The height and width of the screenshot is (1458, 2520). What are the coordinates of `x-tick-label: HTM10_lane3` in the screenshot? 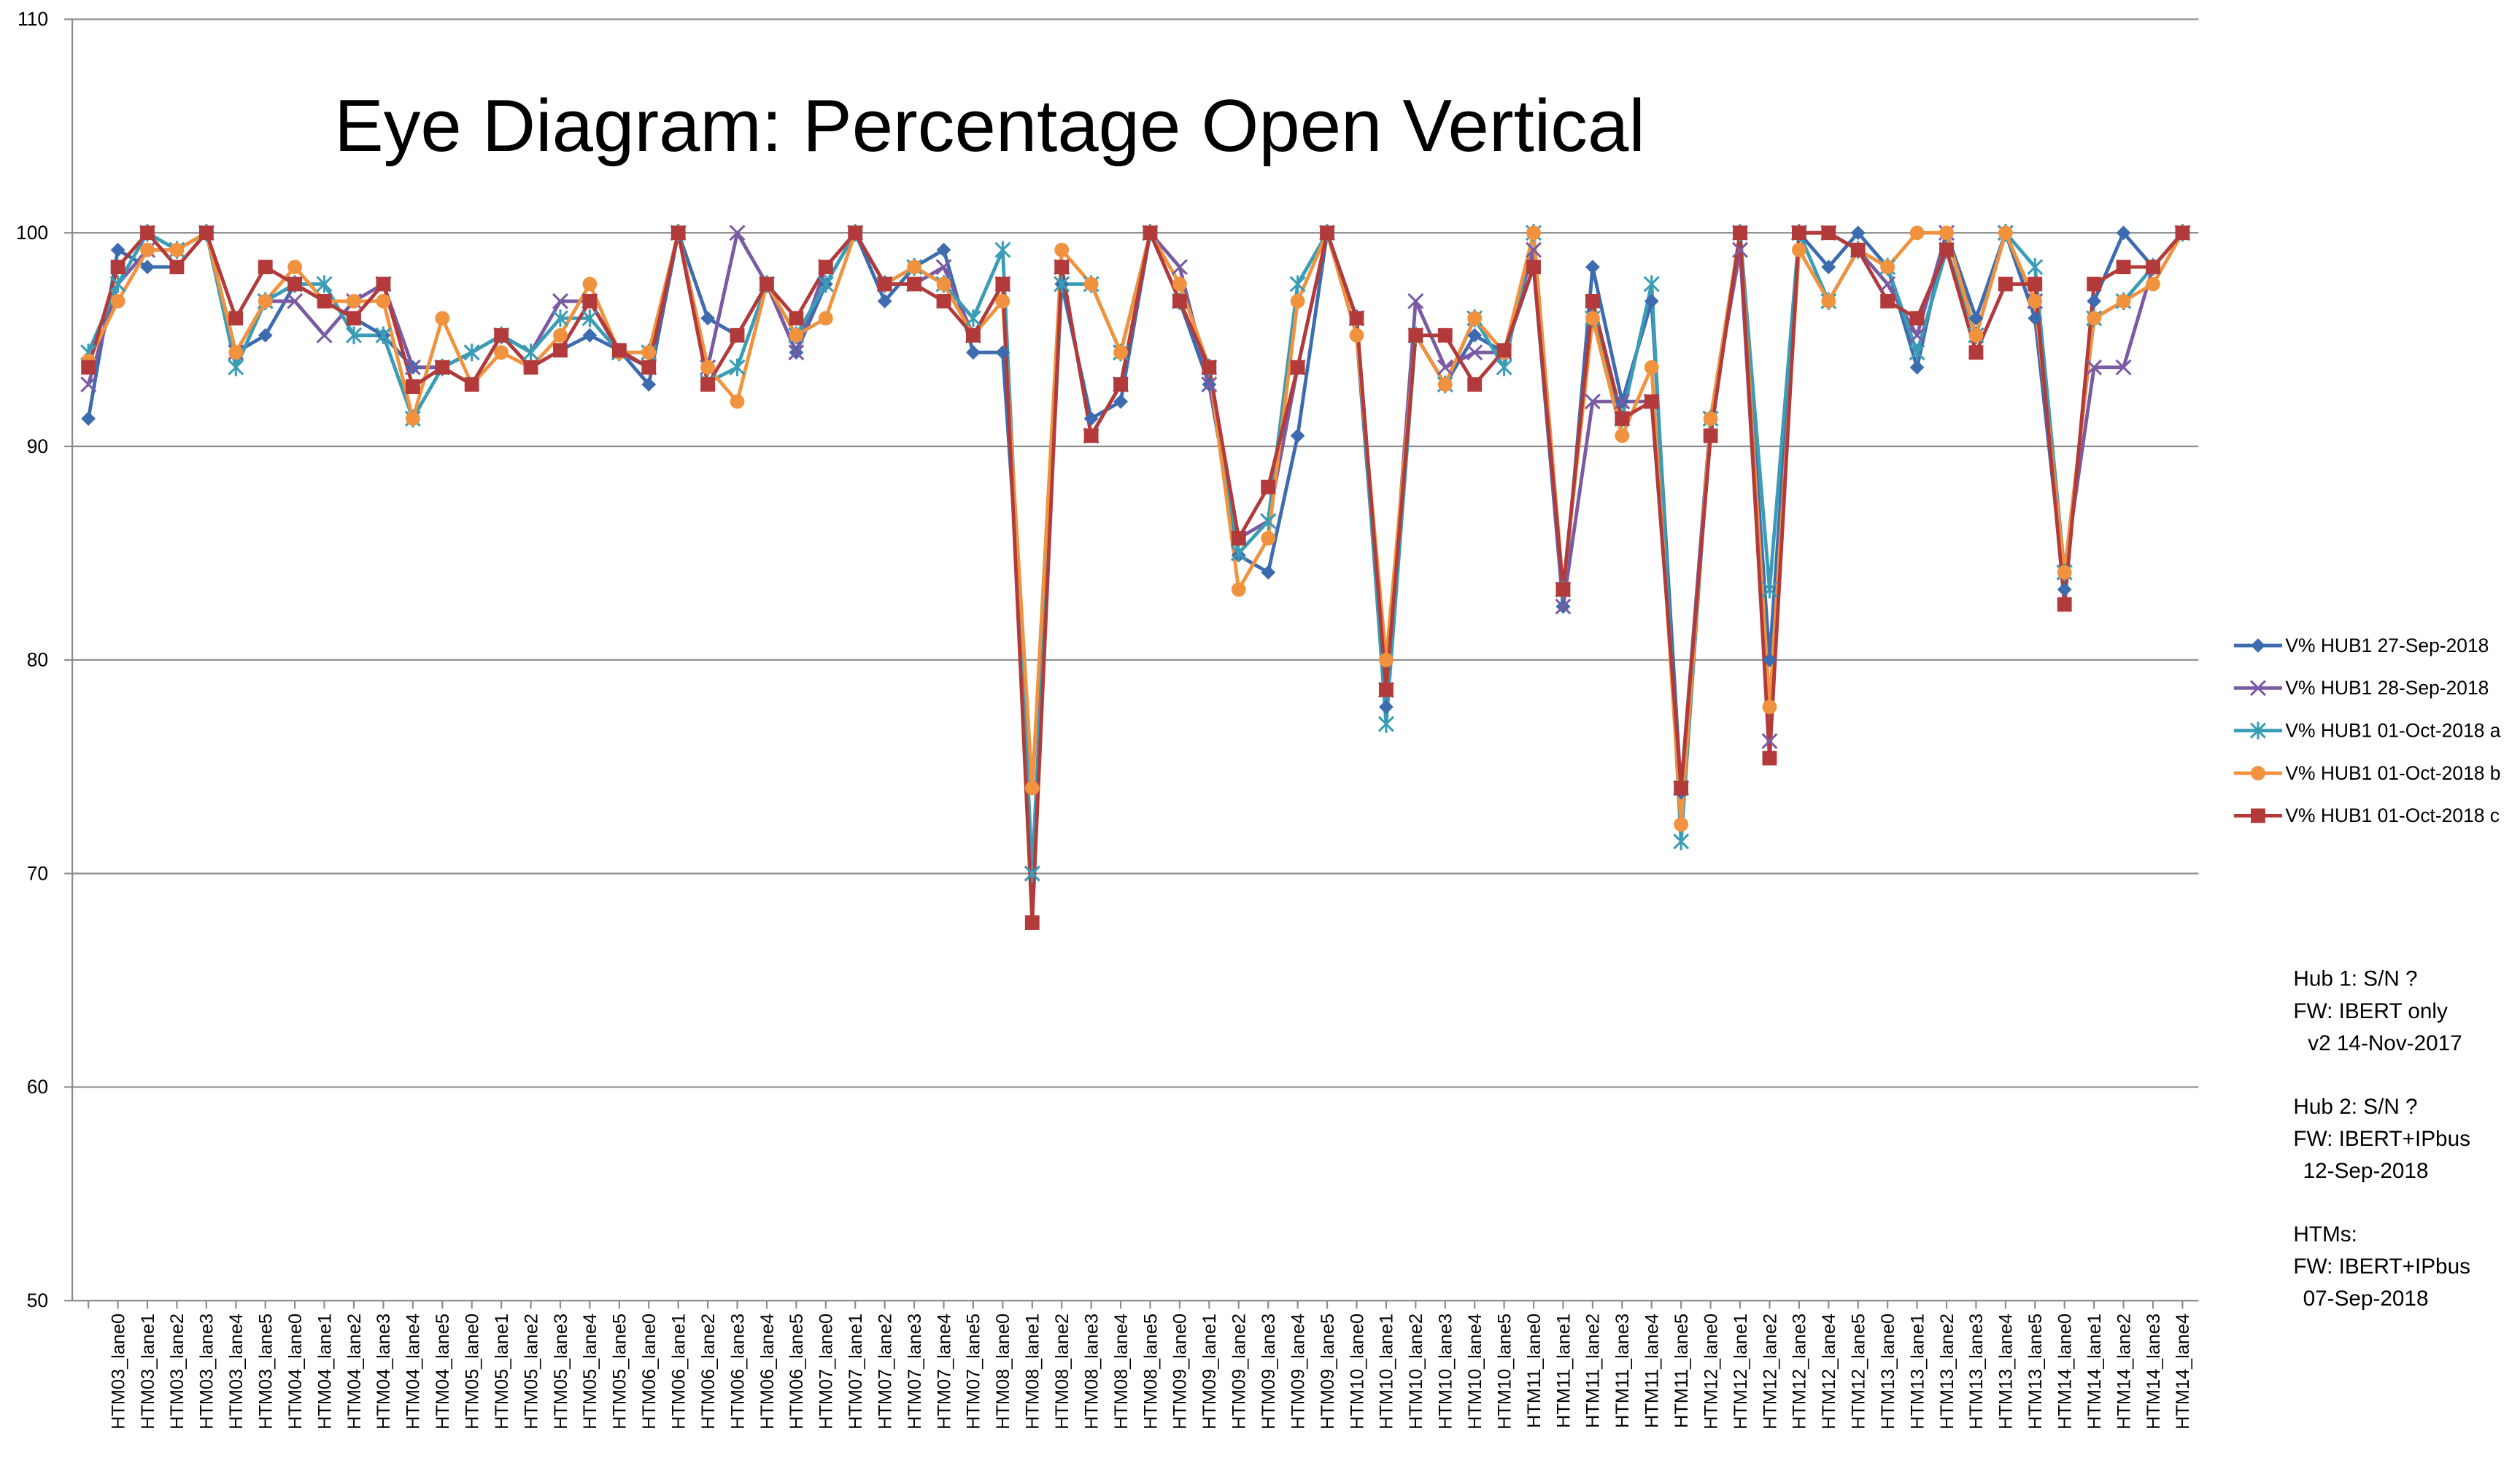 It's located at (1446, 1372).